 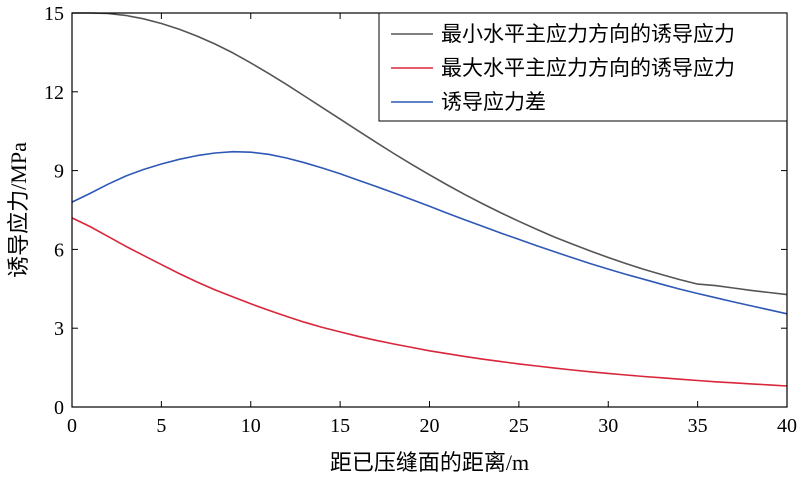 I want to click on x-tick-label: 35, so click(x=698, y=426).